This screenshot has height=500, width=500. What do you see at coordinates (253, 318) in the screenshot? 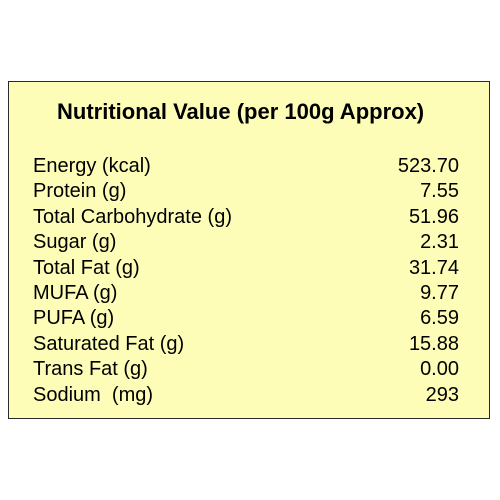
I see `nutrition-row: PUFA (g) 6.59` at bounding box center [253, 318].